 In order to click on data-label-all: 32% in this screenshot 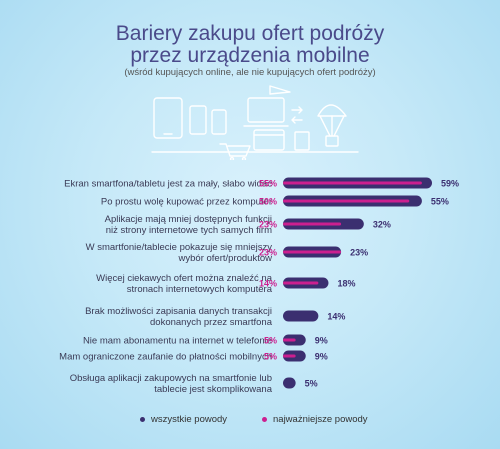, I will do `click(382, 224)`.